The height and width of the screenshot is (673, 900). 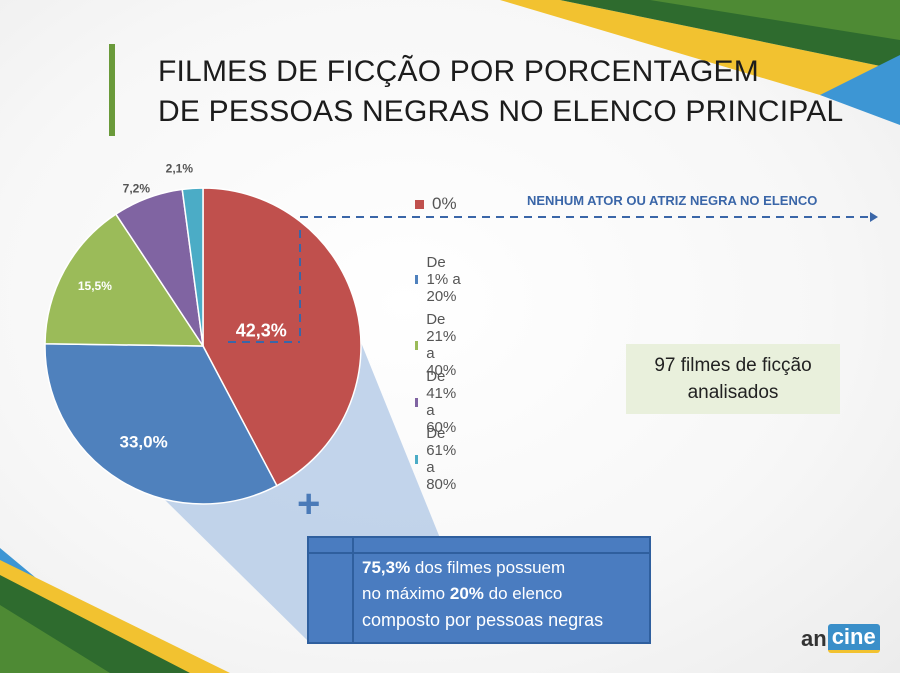 I want to click on legend-label: De 21% a 40%, so click(x=441, y=345).